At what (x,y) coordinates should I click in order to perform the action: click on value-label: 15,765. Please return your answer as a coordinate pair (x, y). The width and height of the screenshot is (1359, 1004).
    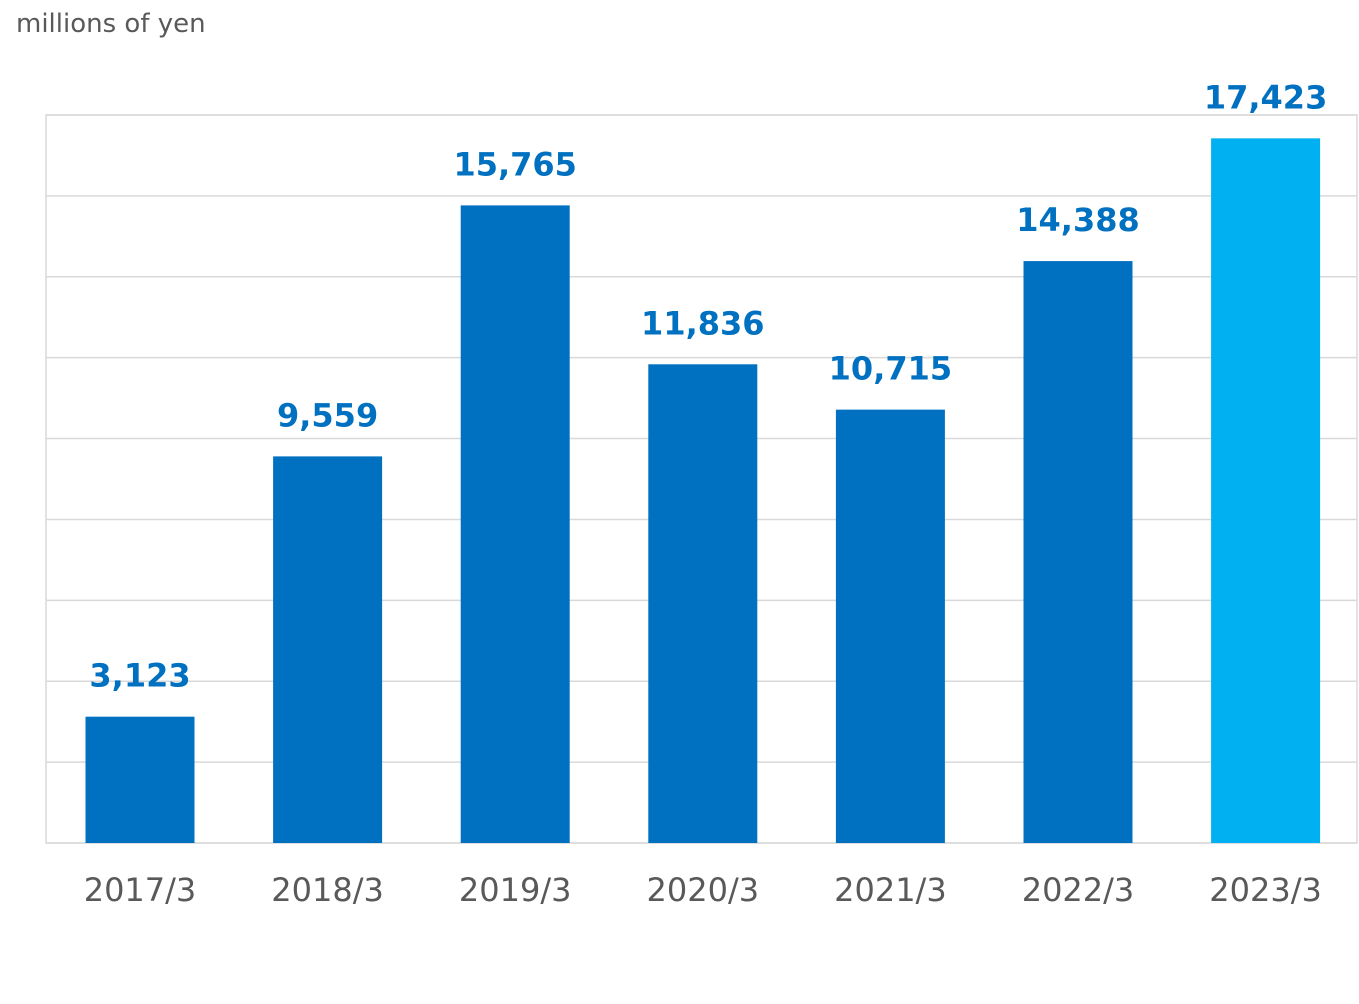
    Looking at the image, I should click on (514, 164).